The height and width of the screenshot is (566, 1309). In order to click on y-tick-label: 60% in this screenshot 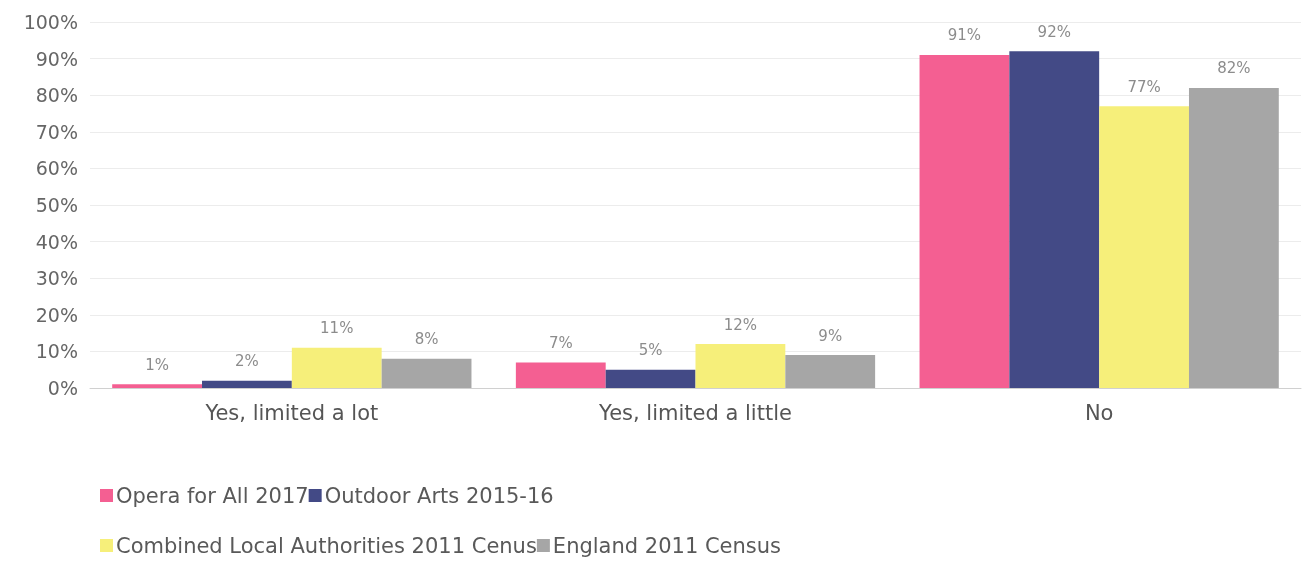, I will do `click(56, 168)`.